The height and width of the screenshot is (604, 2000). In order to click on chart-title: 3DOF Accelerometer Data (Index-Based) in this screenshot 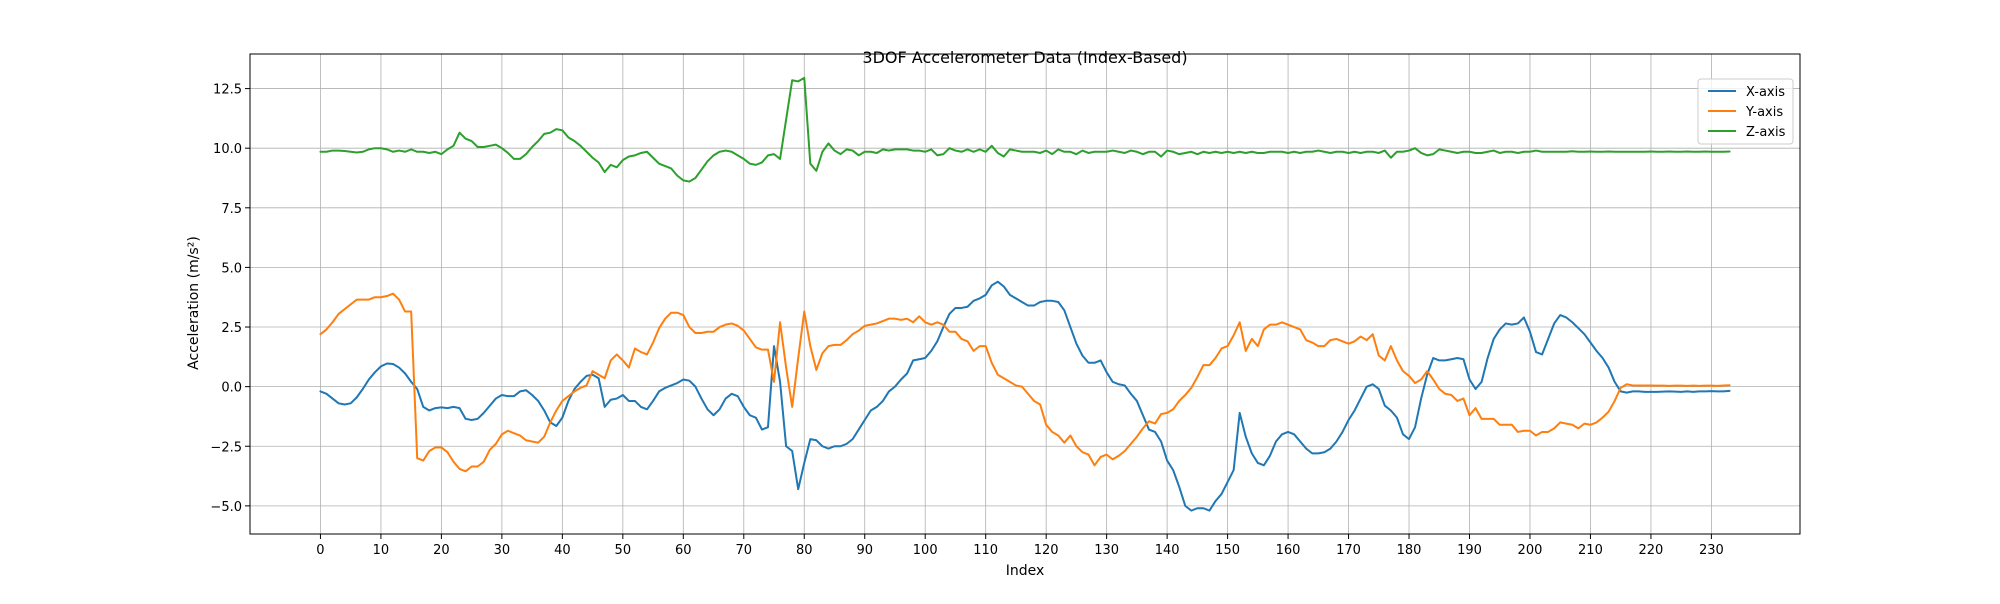, I will do `click(1024, 57)`.